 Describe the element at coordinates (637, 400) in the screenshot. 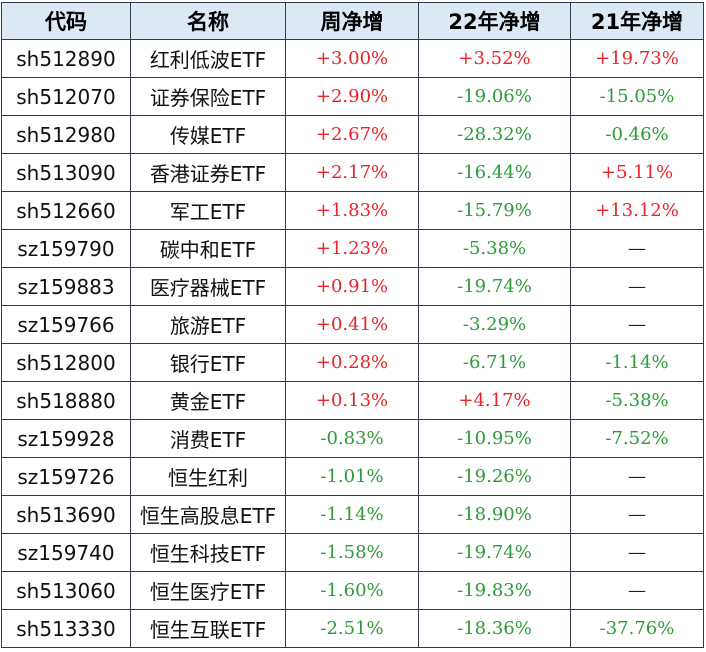

I see `cell-2021-net-increase: -5.38%` at that location.